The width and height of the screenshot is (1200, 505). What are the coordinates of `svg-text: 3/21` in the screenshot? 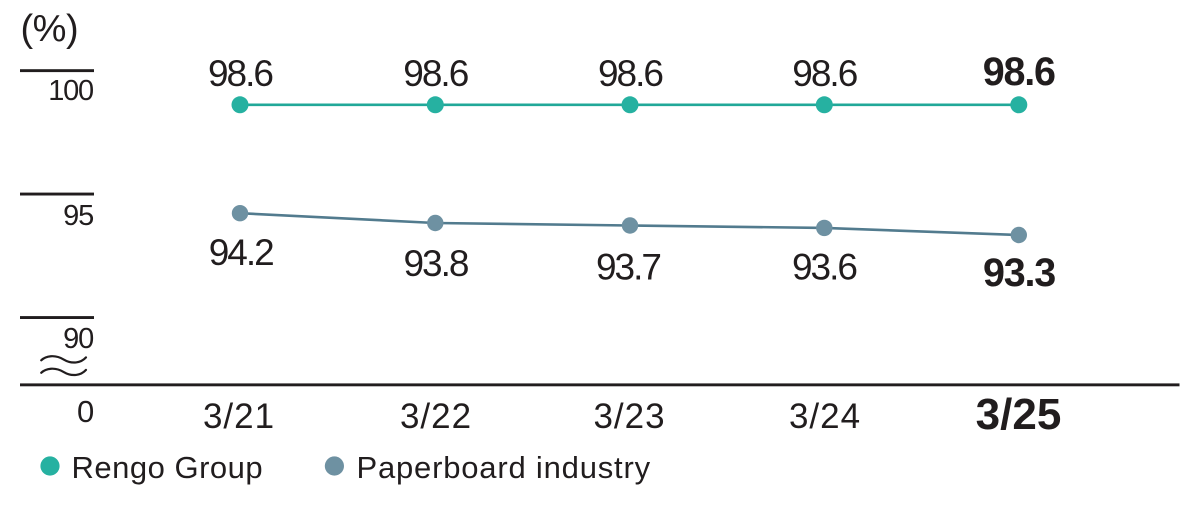 It's located at (239, 416).